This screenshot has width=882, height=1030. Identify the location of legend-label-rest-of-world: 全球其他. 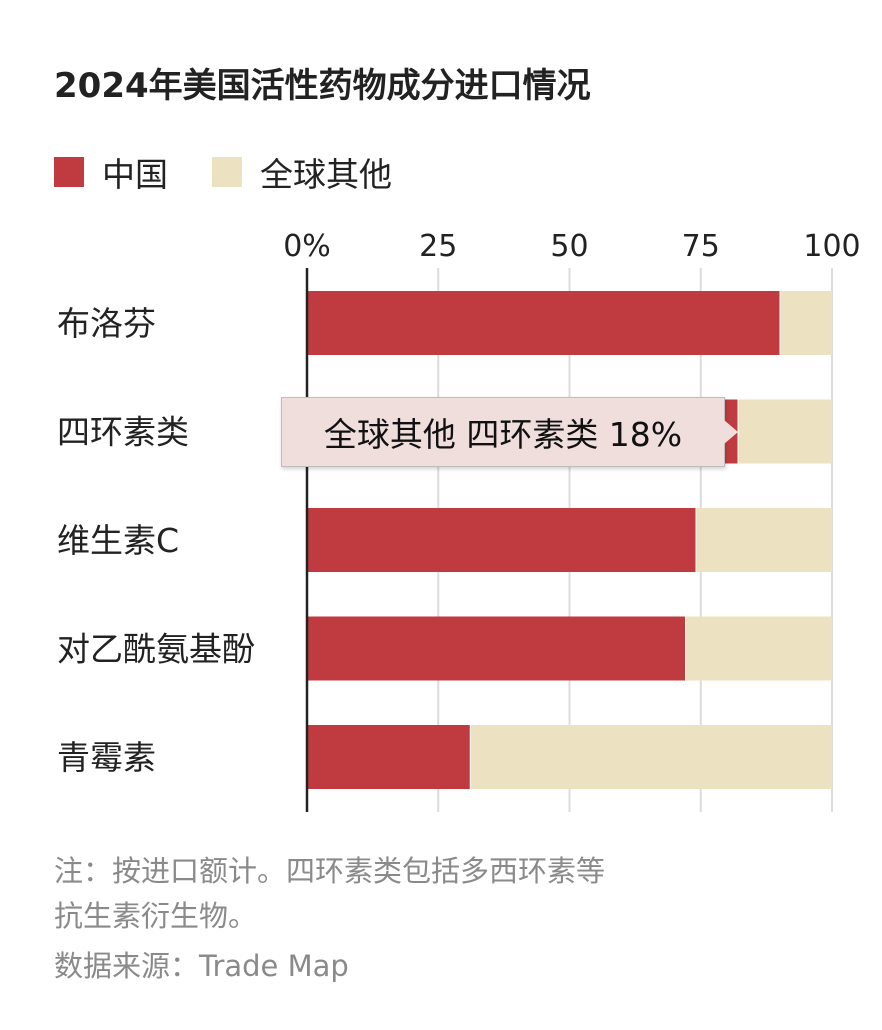
(326, 174).